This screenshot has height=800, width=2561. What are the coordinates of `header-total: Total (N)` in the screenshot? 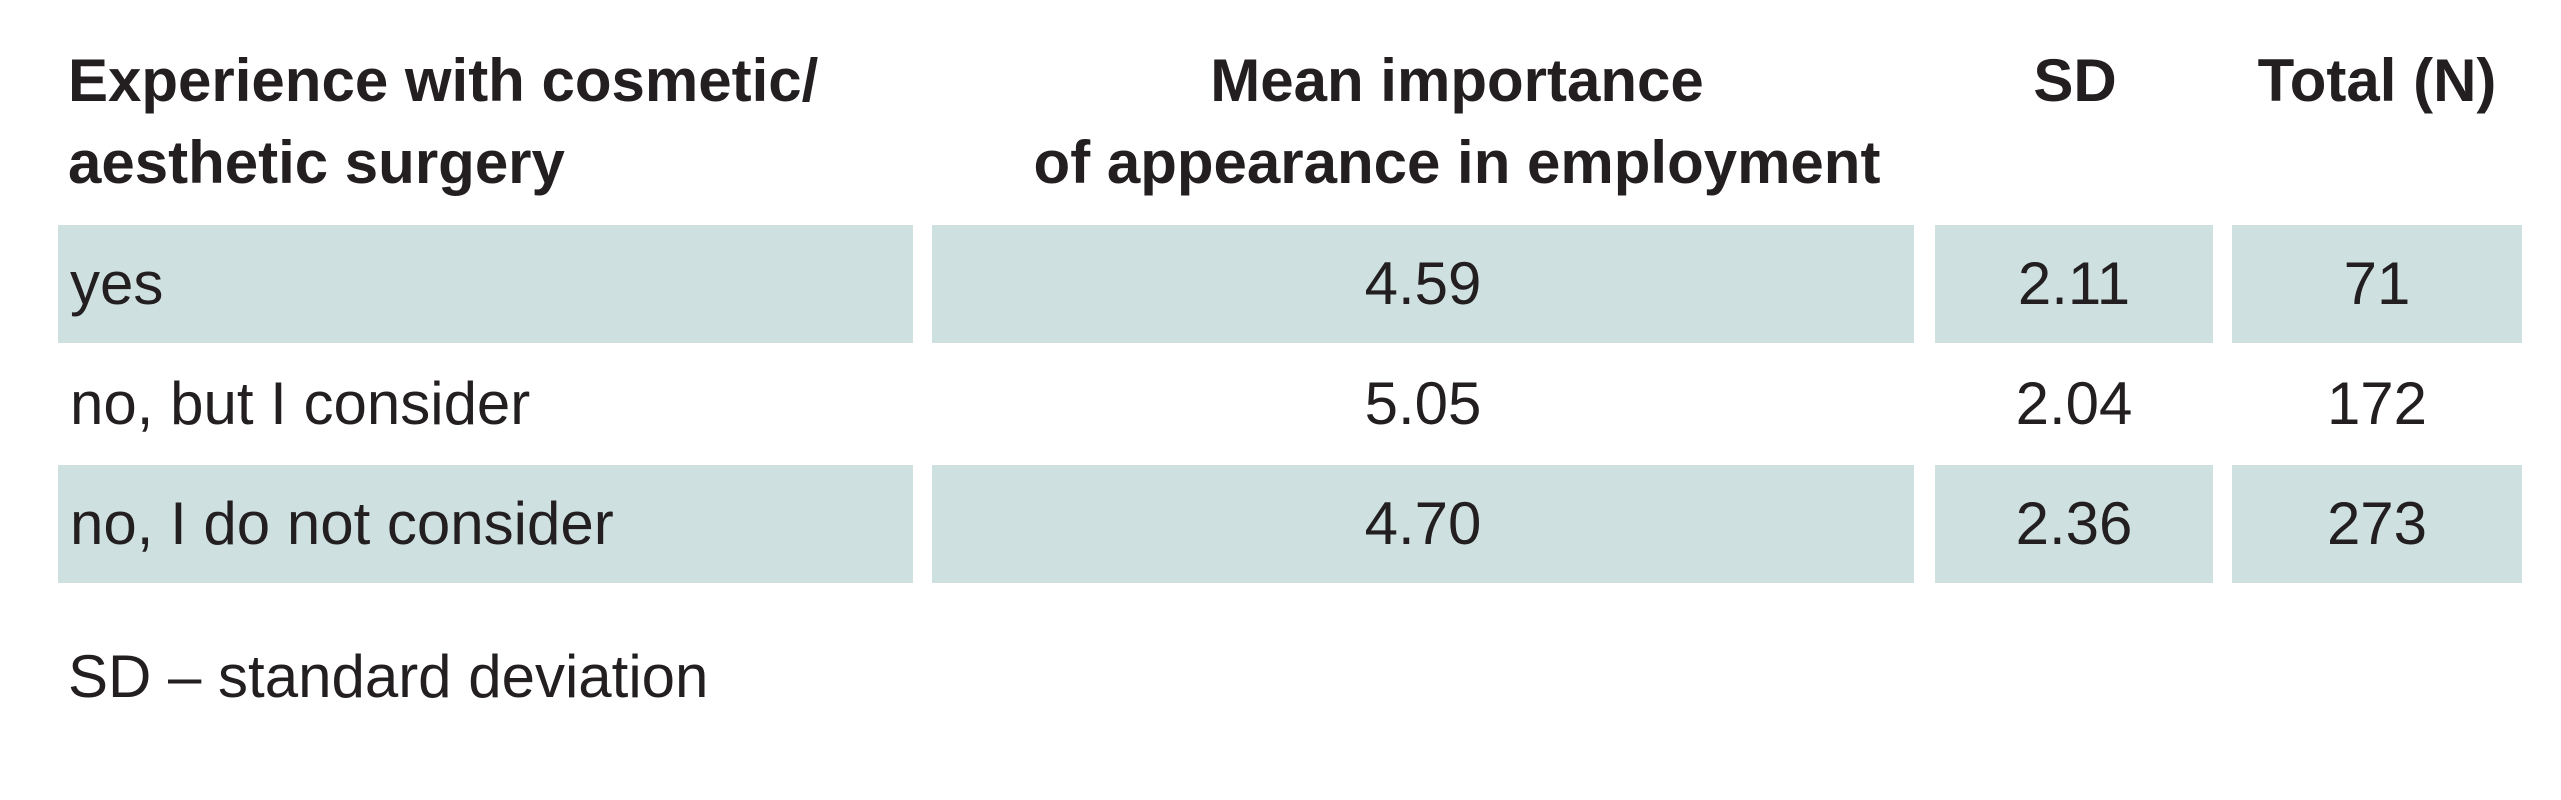 It's located at (2377, 81).